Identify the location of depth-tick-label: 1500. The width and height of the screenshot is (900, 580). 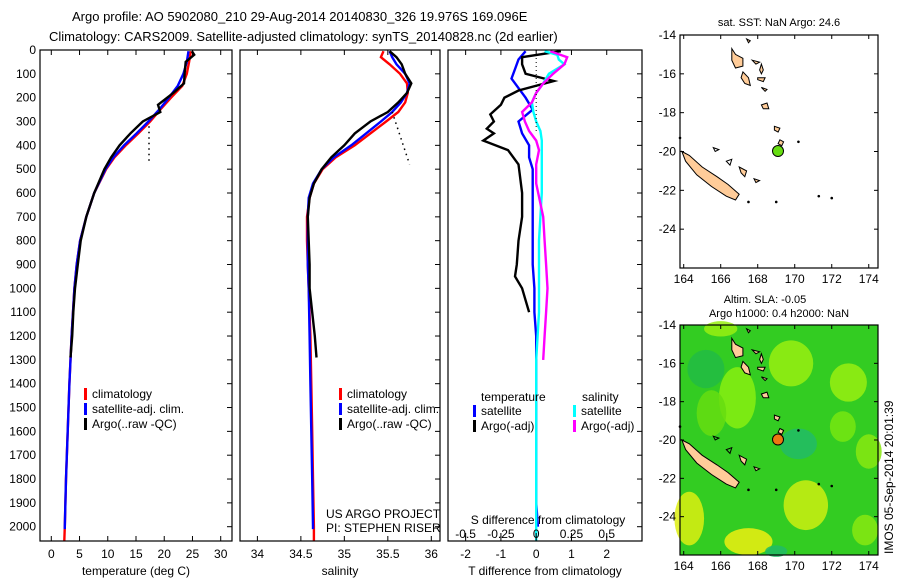
(22, 408).